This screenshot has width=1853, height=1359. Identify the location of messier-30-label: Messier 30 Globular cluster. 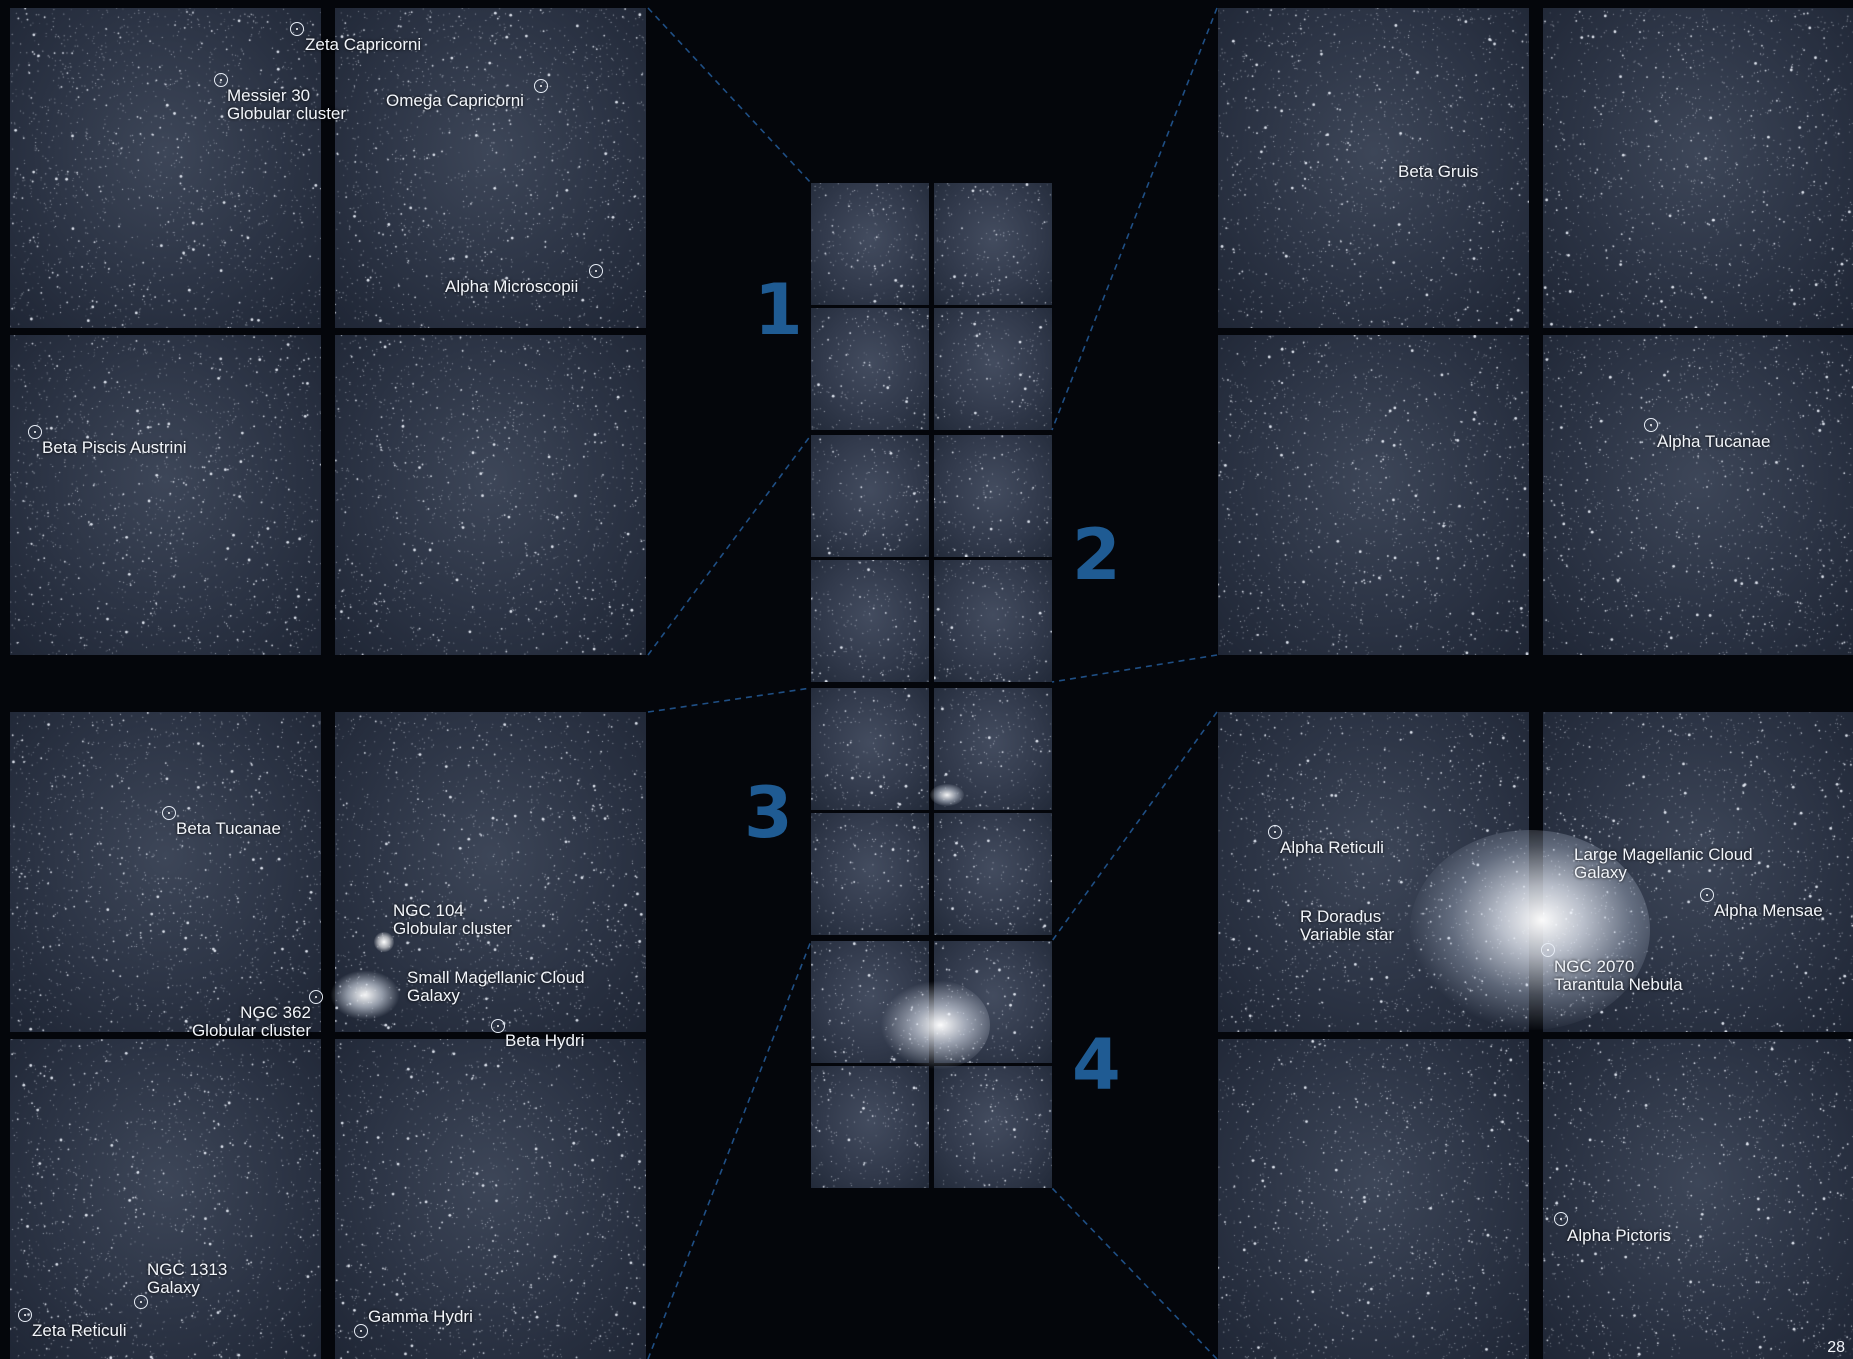
(287, 104).